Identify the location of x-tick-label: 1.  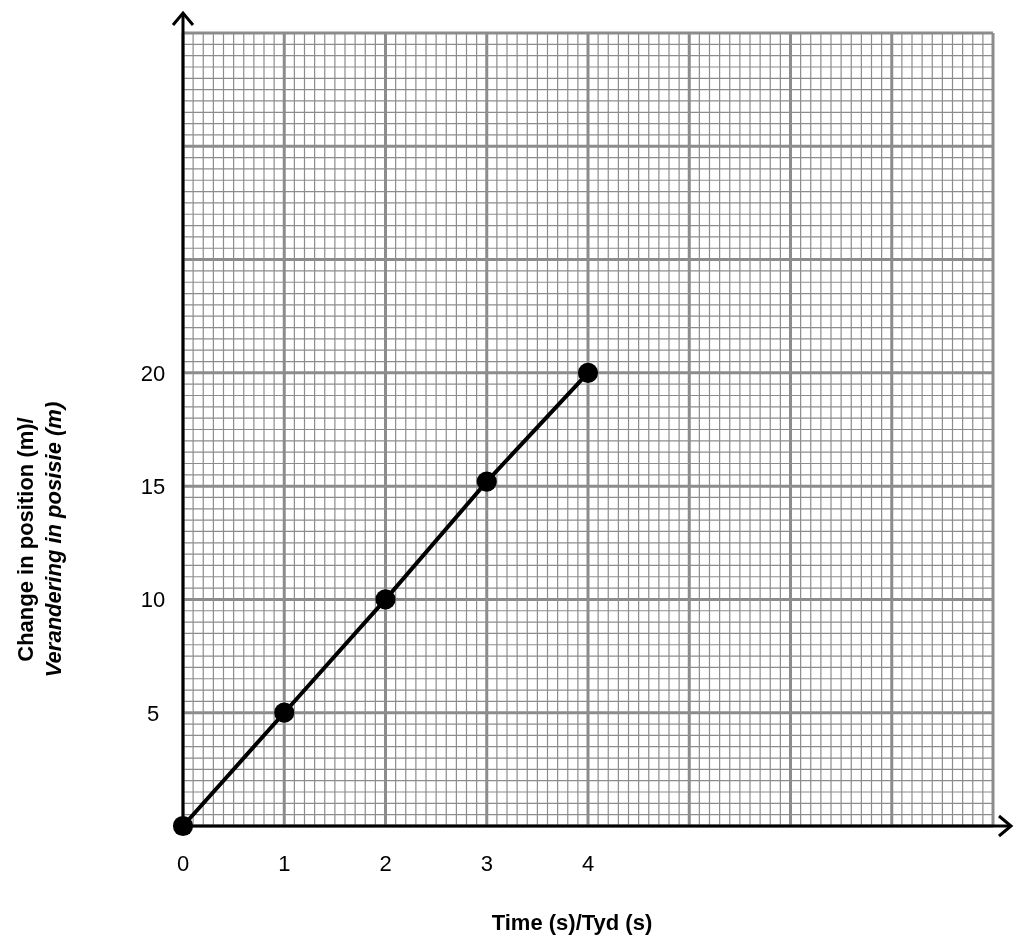
(284, 863).